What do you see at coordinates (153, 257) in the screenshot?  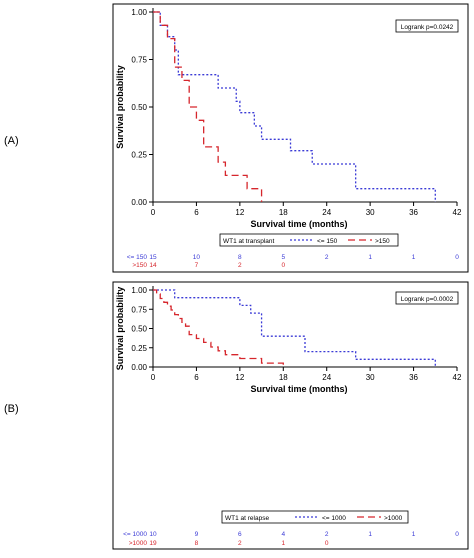 I see `risk-value: 15` at bounding box center [153, 257].